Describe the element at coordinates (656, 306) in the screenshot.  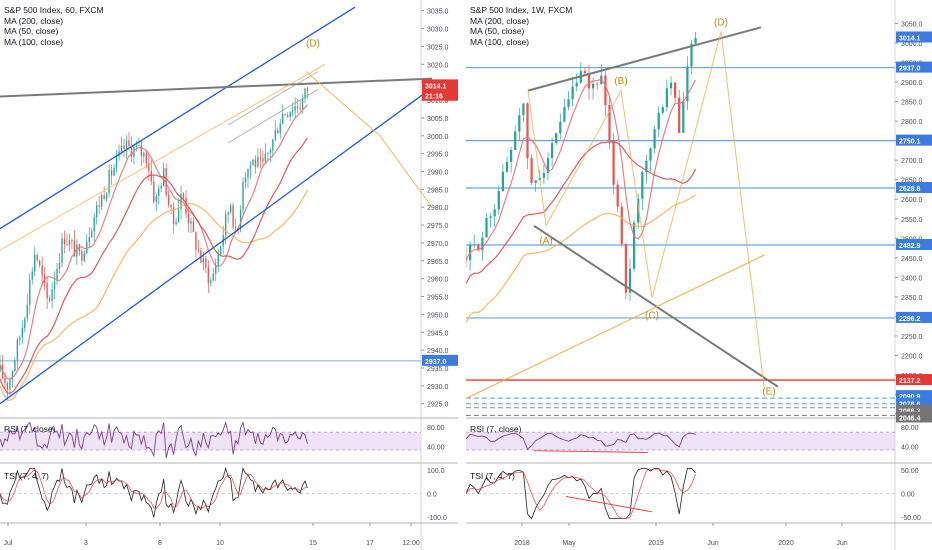
I see `lower-triangle-line` at that location.